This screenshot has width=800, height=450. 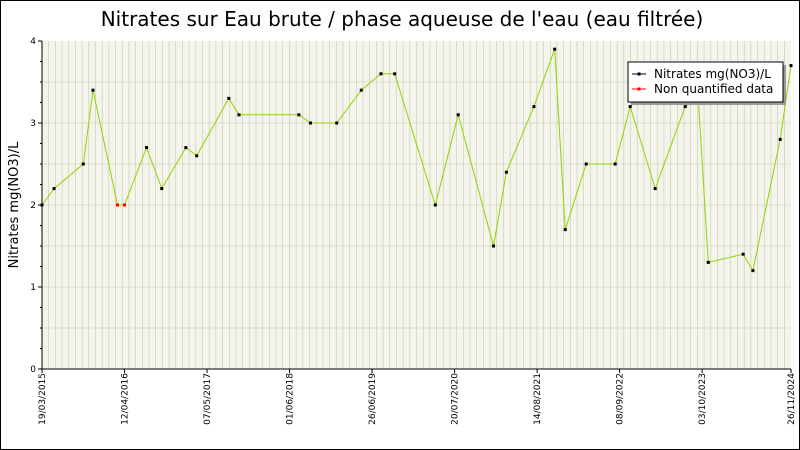 What do you see at coordinates (43, 399) in the screenshot?
I see `x-tick-label: 19/03/2015` at bounding box center [43, 399].